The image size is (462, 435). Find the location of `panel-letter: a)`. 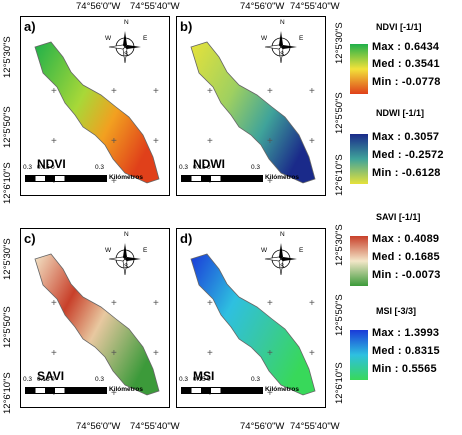

panel-letter: a) is located at coordinates (30, 26).